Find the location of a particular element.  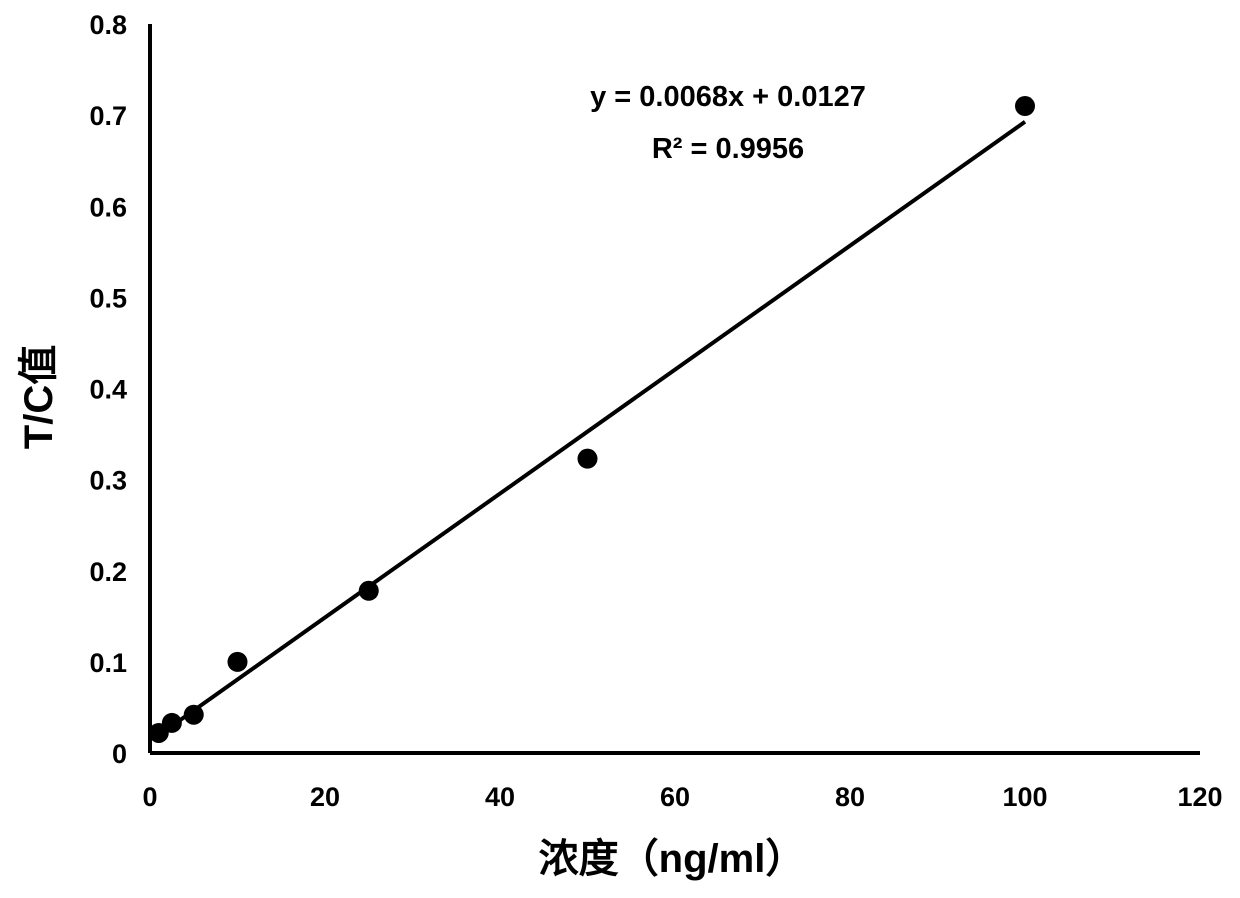

y-tick-label: 0.8 is located at coordinates (108, 25).